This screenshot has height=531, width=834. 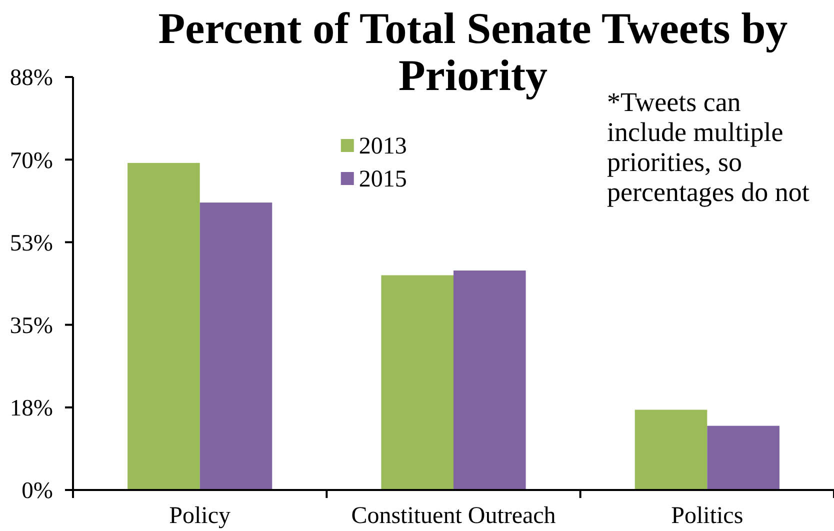 I want to click on y-tick-label: 53%, so click(x=31, y=243).